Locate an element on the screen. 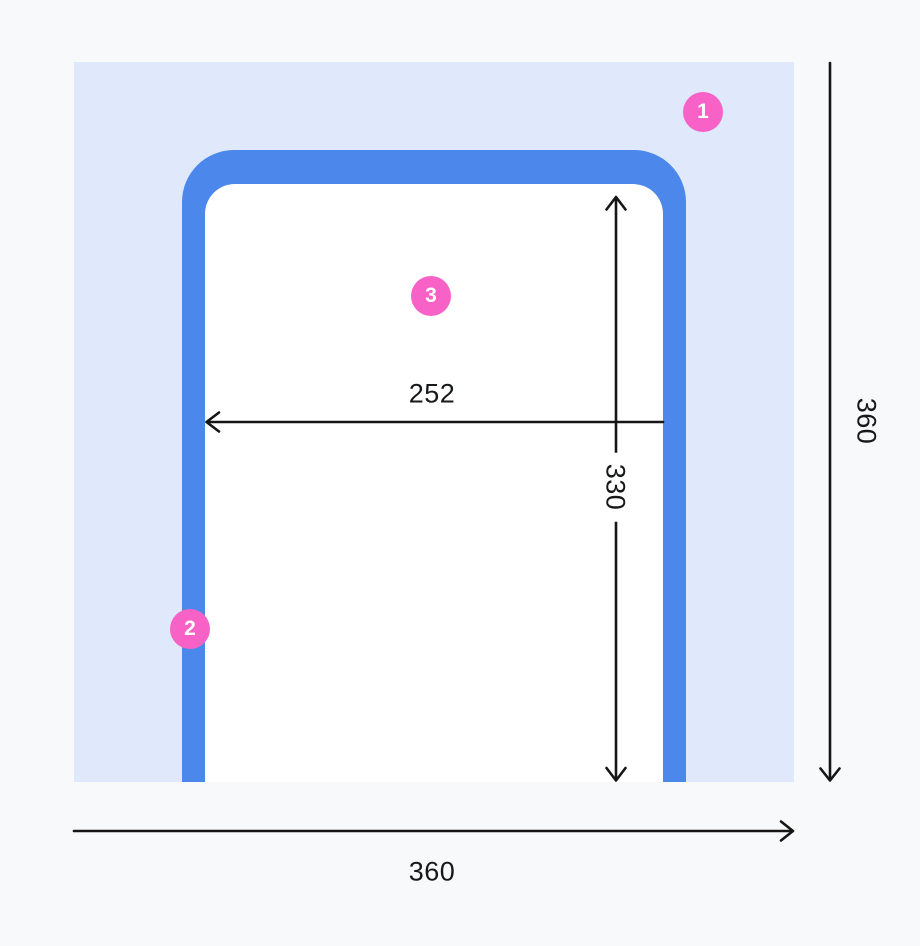 Image resolution: width=920 pixels, height=946 pixels. badge-1: 1 is located at coordinates (703, 112).